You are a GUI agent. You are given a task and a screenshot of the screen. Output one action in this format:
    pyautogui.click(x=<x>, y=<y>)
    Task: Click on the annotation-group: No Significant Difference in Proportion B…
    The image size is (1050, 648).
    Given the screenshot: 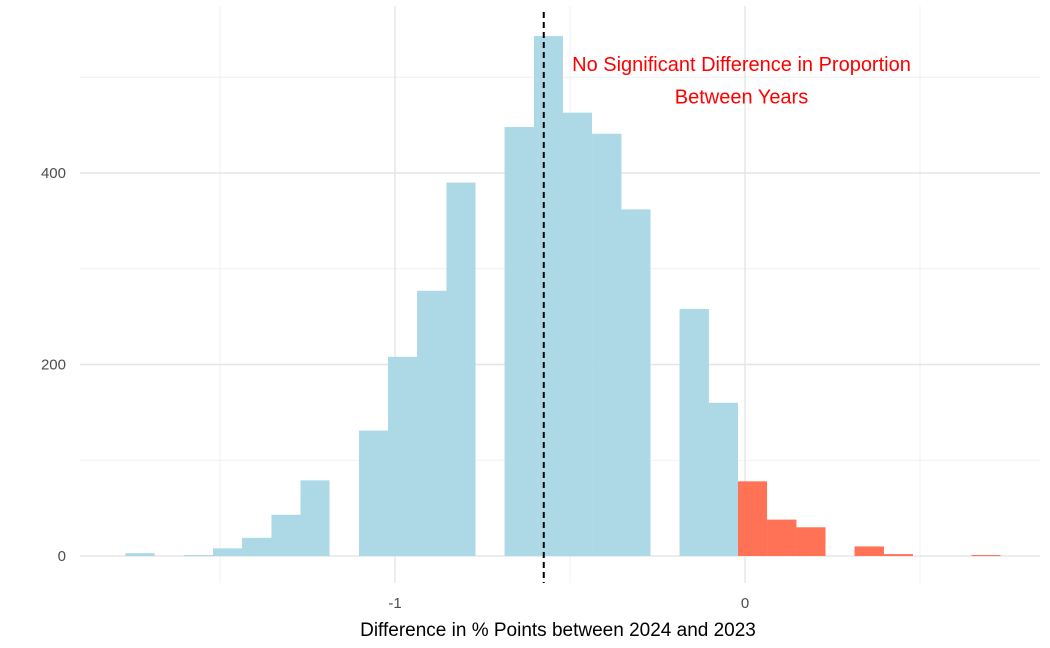 What is the action you would take?
    pyautogui.click(x=741, y=81)
    